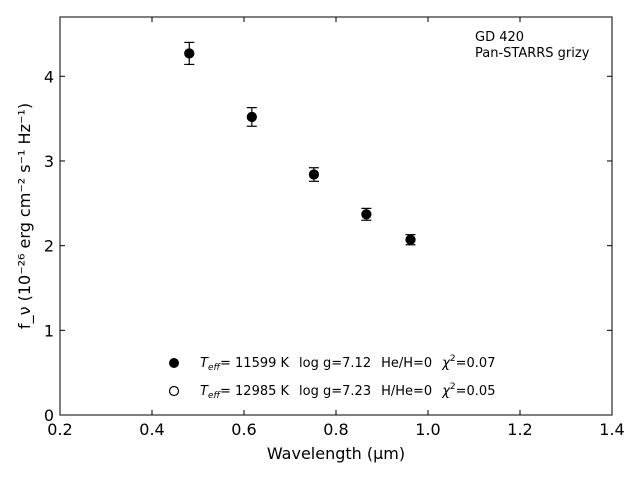  I want to click on x-tick-label: 1.4, so click(611, 429).